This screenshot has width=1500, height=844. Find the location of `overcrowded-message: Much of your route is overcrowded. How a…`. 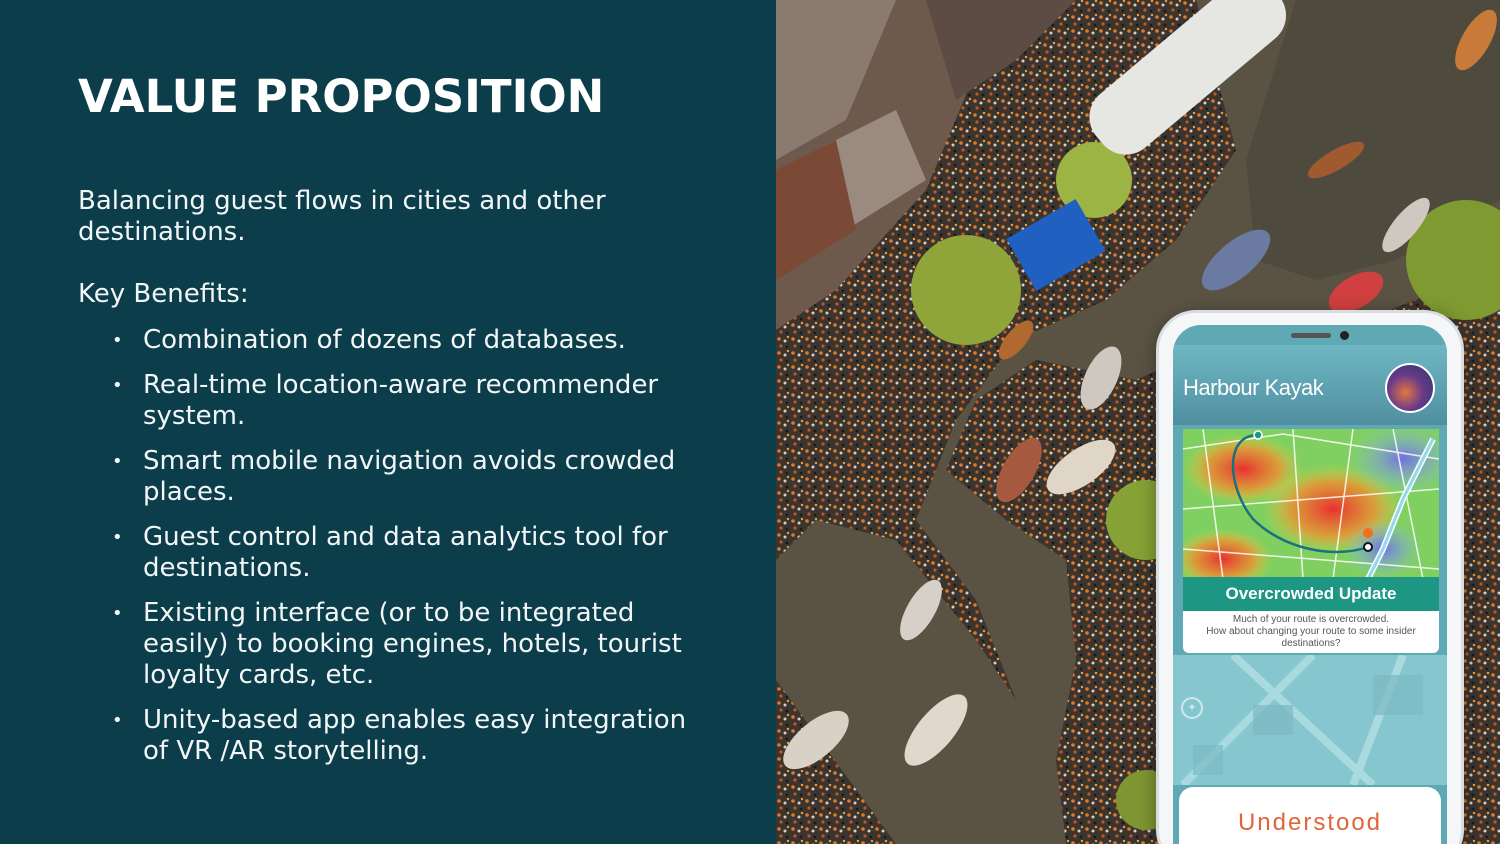

overcrowded-message: Much of your route is overcrowded. How a… is located at coordinates (1311, 632).